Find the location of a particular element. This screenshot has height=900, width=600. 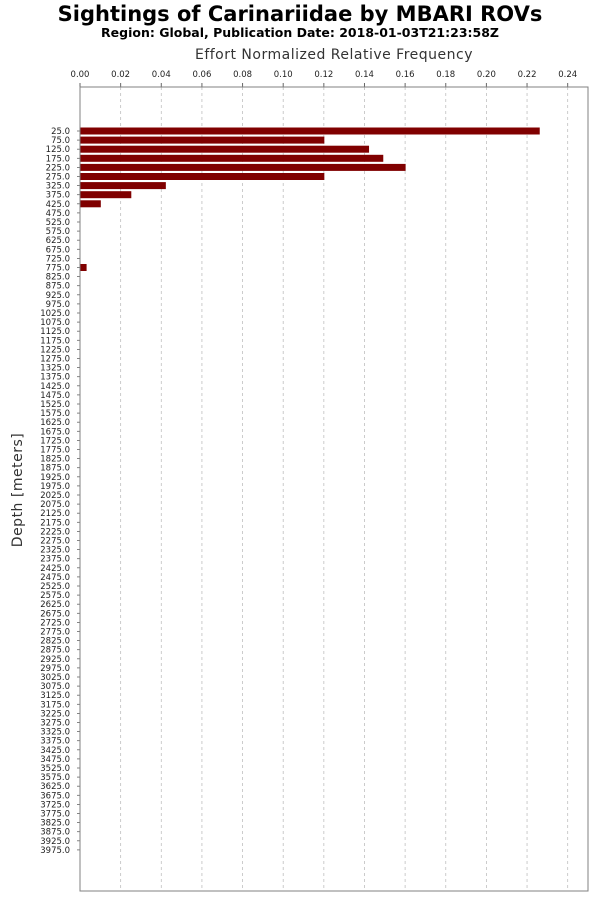

x-tick-label: 0.16 is located at coordinates (405, 75).